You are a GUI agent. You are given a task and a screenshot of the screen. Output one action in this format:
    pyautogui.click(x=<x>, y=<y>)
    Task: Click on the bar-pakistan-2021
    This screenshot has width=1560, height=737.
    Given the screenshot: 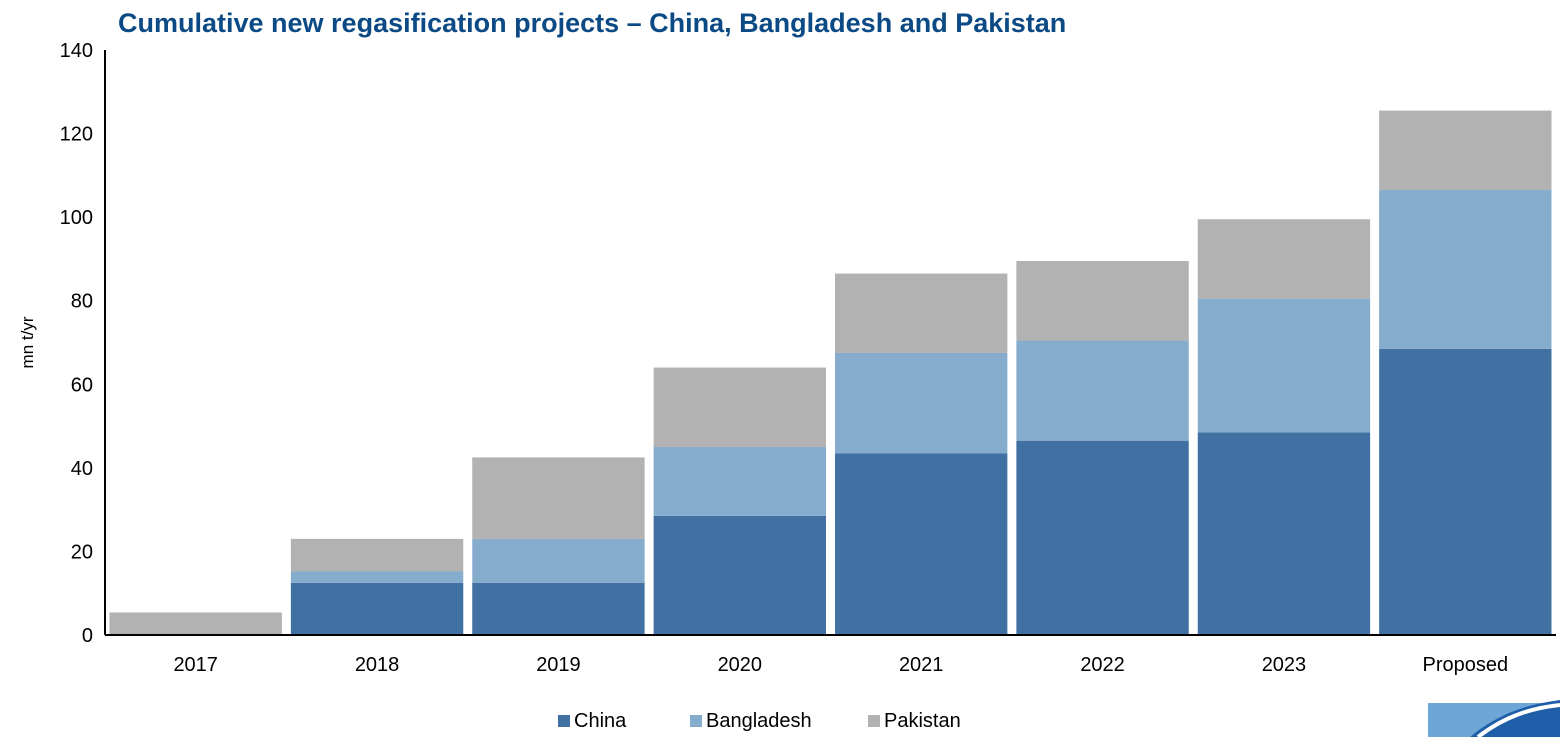 What is the action you would take?
    pyautogui.click(x=921, y=313)
    